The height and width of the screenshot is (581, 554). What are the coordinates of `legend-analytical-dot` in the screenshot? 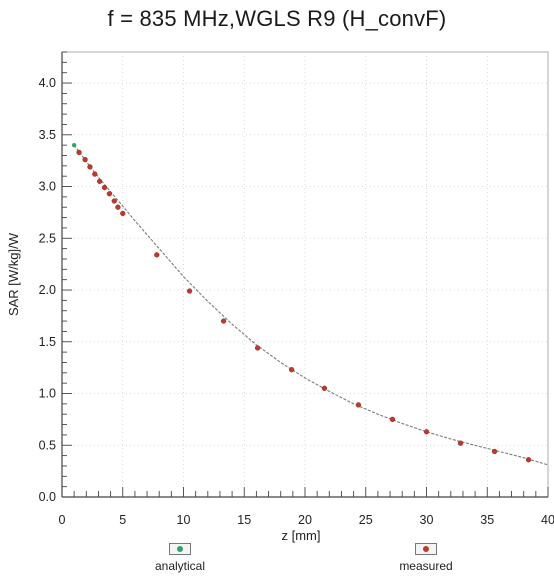 It's located at (180, 549).